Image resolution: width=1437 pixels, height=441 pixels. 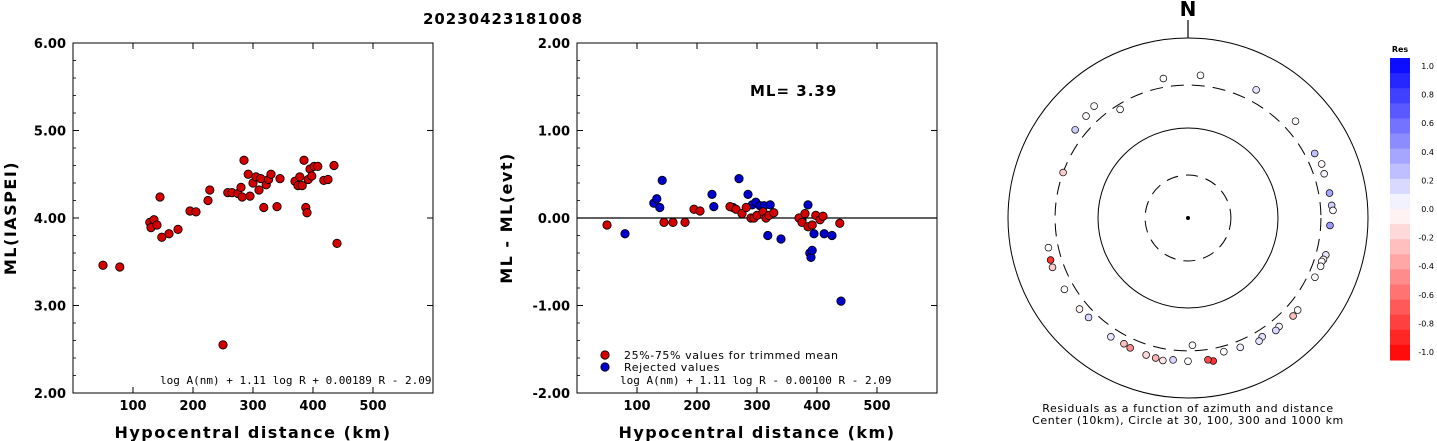 I want to click on xtick-label: 200, so click(x=696, y=406).